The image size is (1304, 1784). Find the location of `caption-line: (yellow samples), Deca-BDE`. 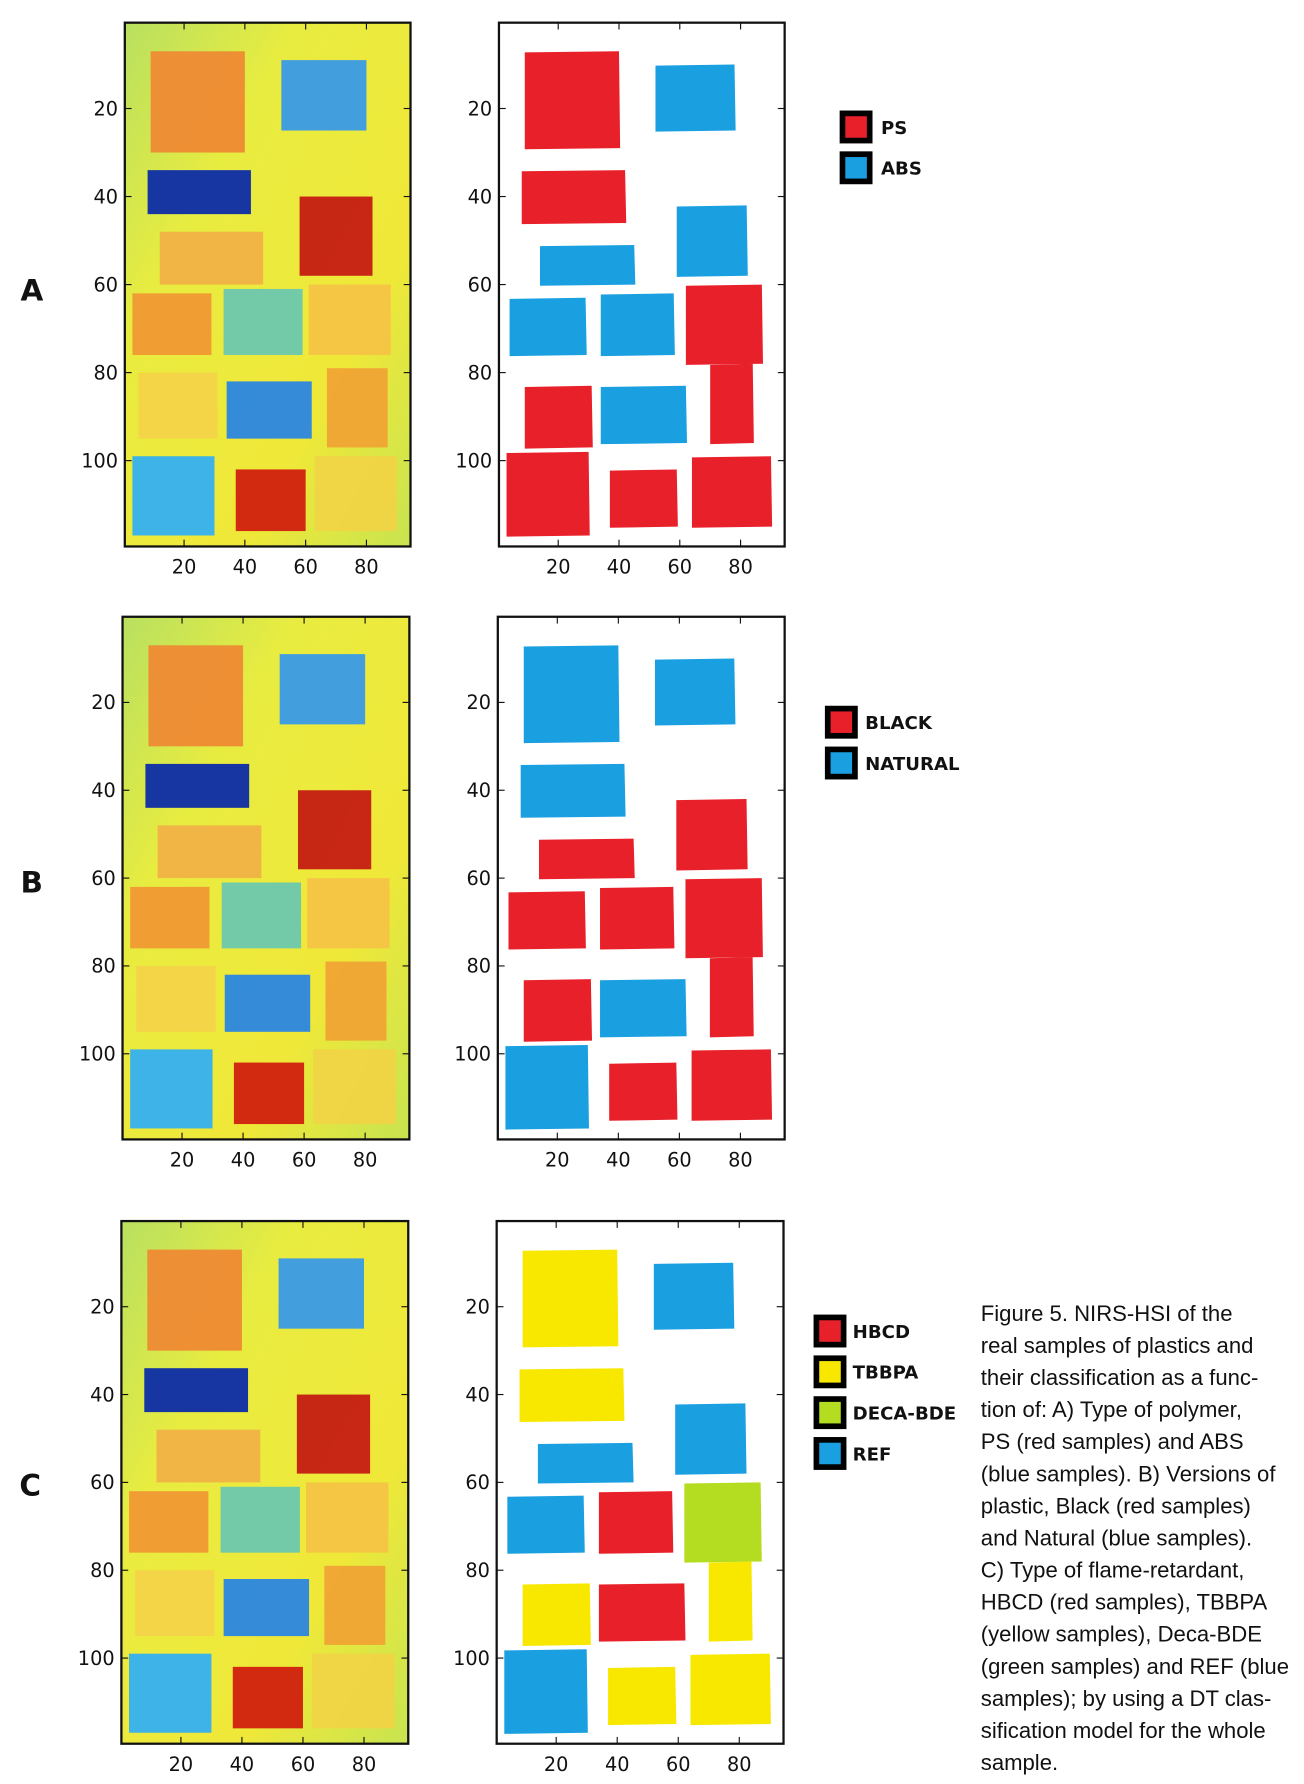

caption-line: (yellow samples), Deca-BDE is located at coordinates (1121, 1634).